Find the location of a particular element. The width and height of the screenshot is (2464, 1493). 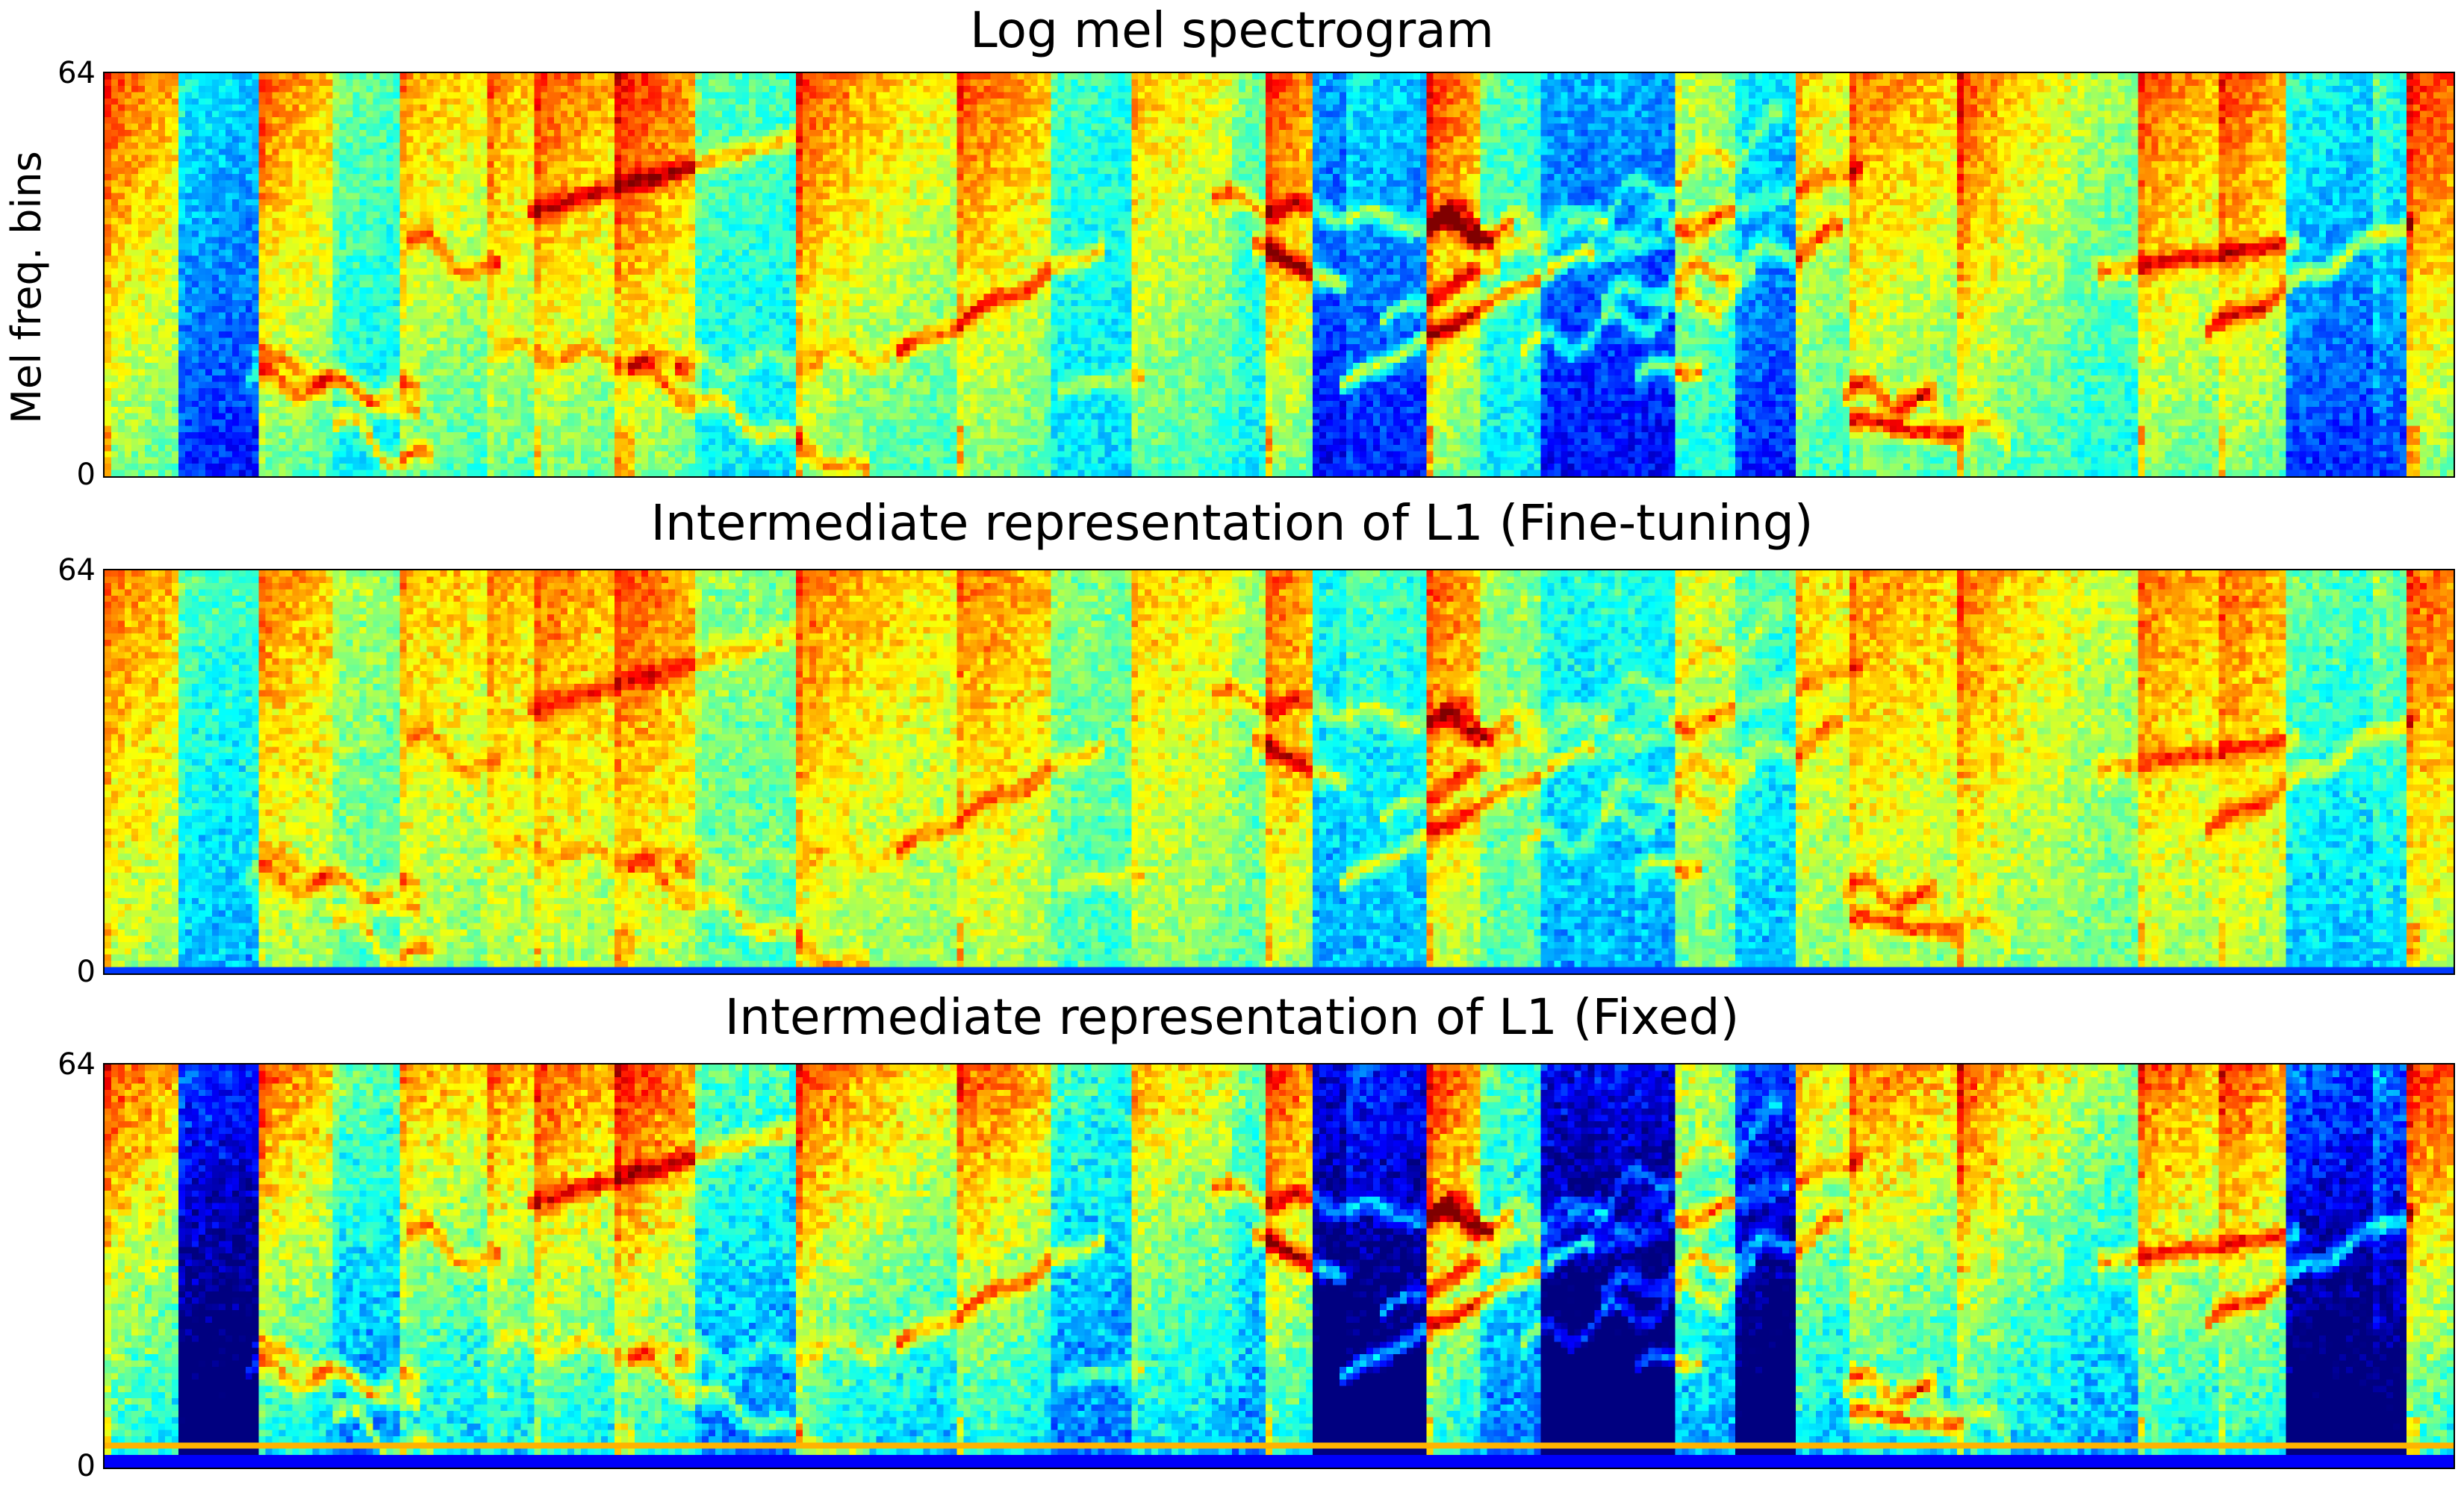

panel-1-ytick-top: 64 is located at coordinates (76, 73).